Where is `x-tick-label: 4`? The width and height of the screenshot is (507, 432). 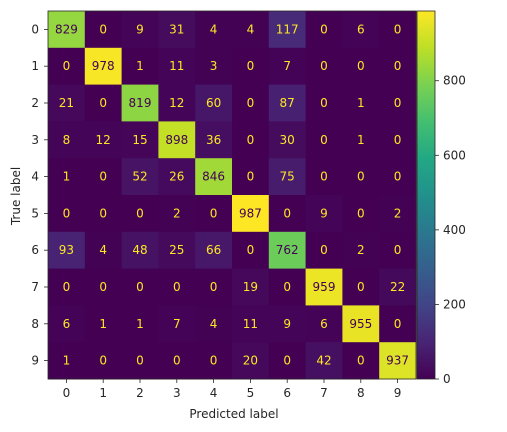 x-tick-label: 4 is located at coordinates (214, 393).